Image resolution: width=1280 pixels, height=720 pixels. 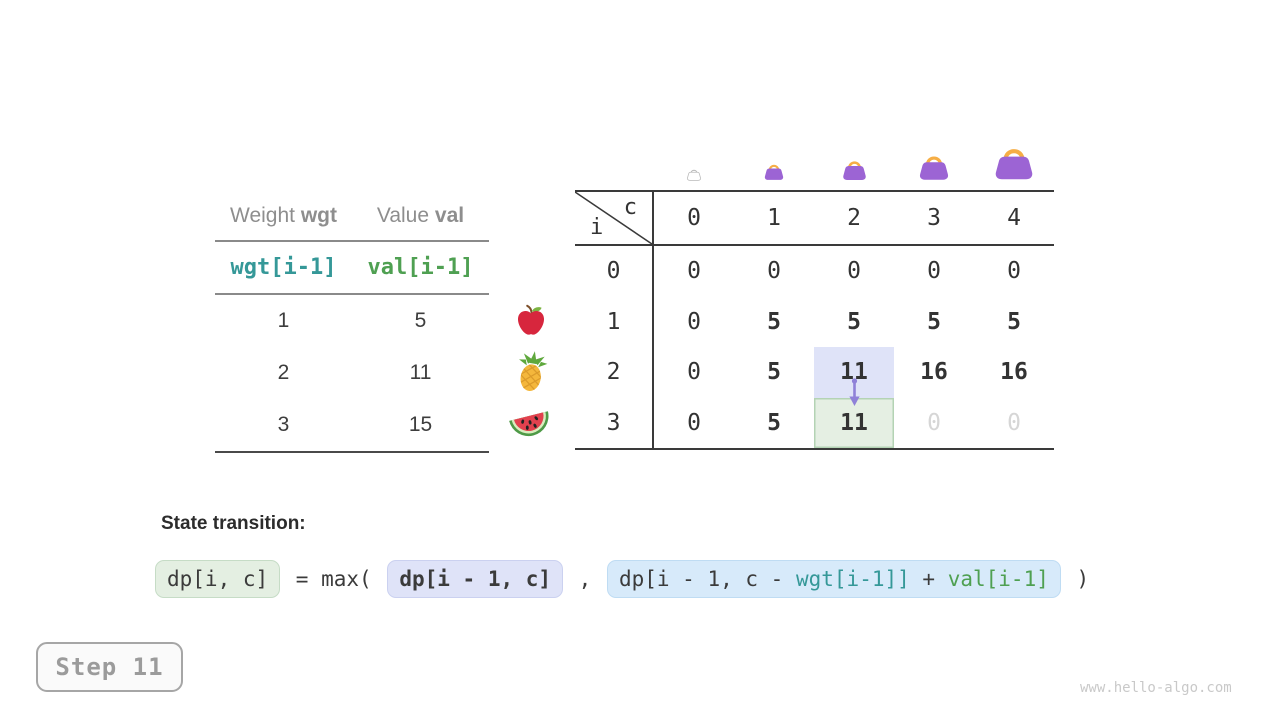 I want to click on state-transition-label: State transition:, so click(x=233, y=523).